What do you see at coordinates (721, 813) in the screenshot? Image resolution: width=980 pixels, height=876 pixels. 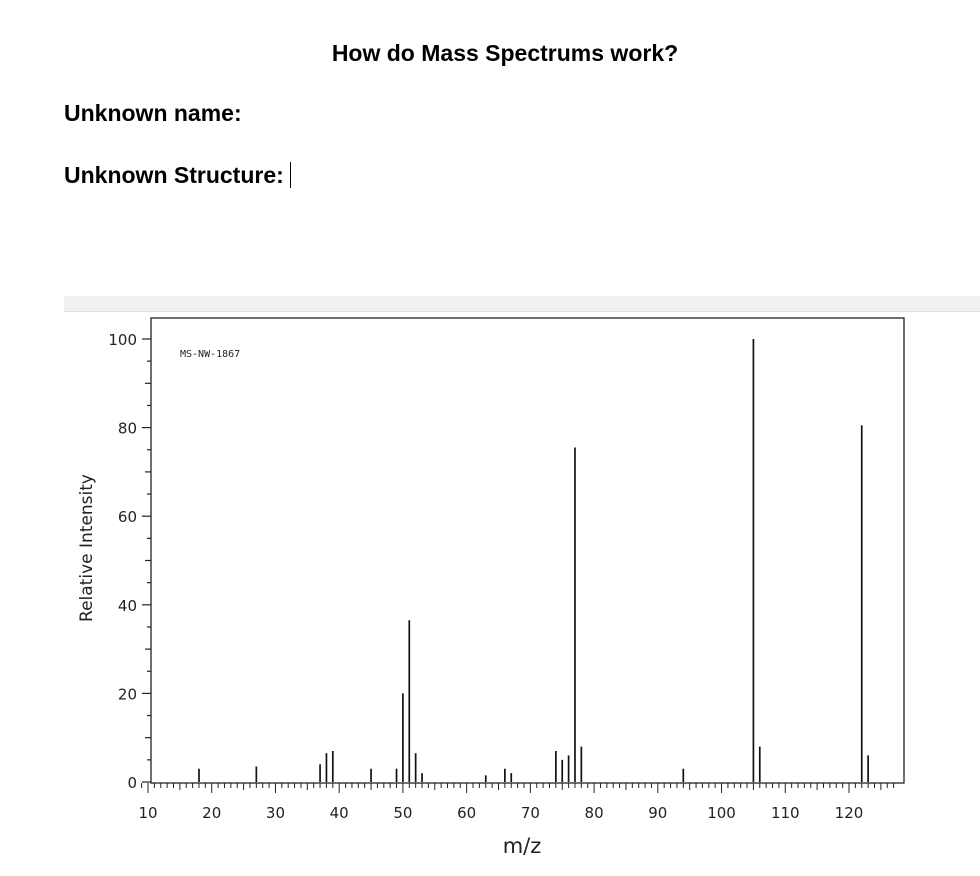 I see `x-tick-label: 100` at bounding box center [721, 813].